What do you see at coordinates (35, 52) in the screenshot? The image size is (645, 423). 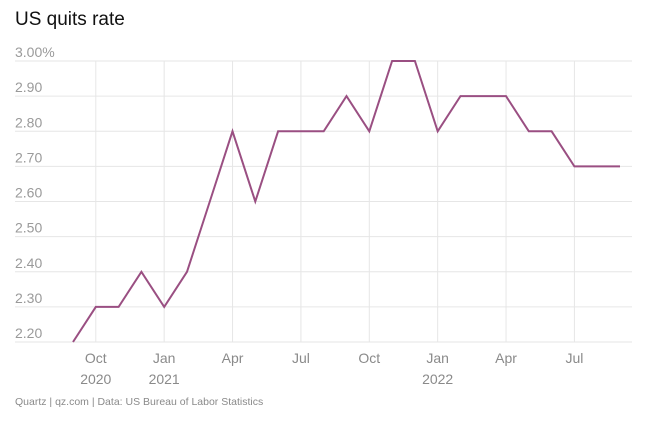 I see `y-tick-label: 3.00%` at bounding box center [35, 52].